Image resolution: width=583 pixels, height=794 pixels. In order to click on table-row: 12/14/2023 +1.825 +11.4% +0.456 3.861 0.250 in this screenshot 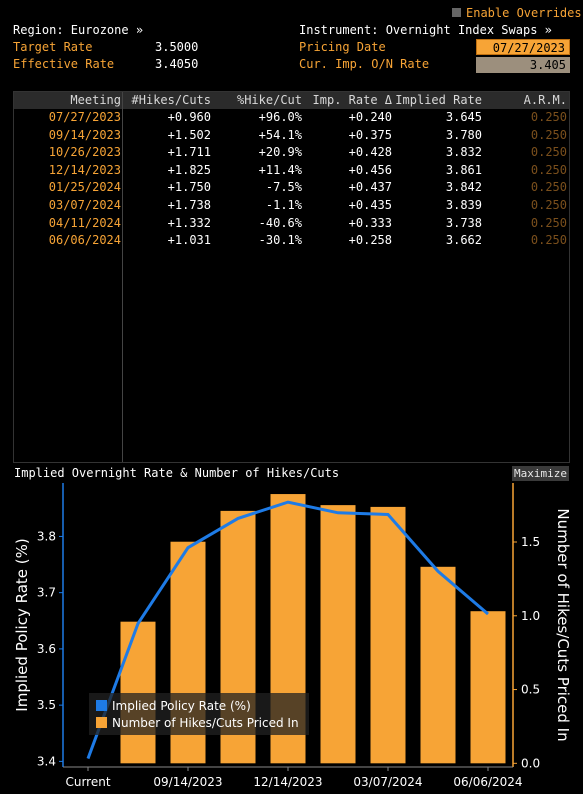, I will do `click(291, 171)`.